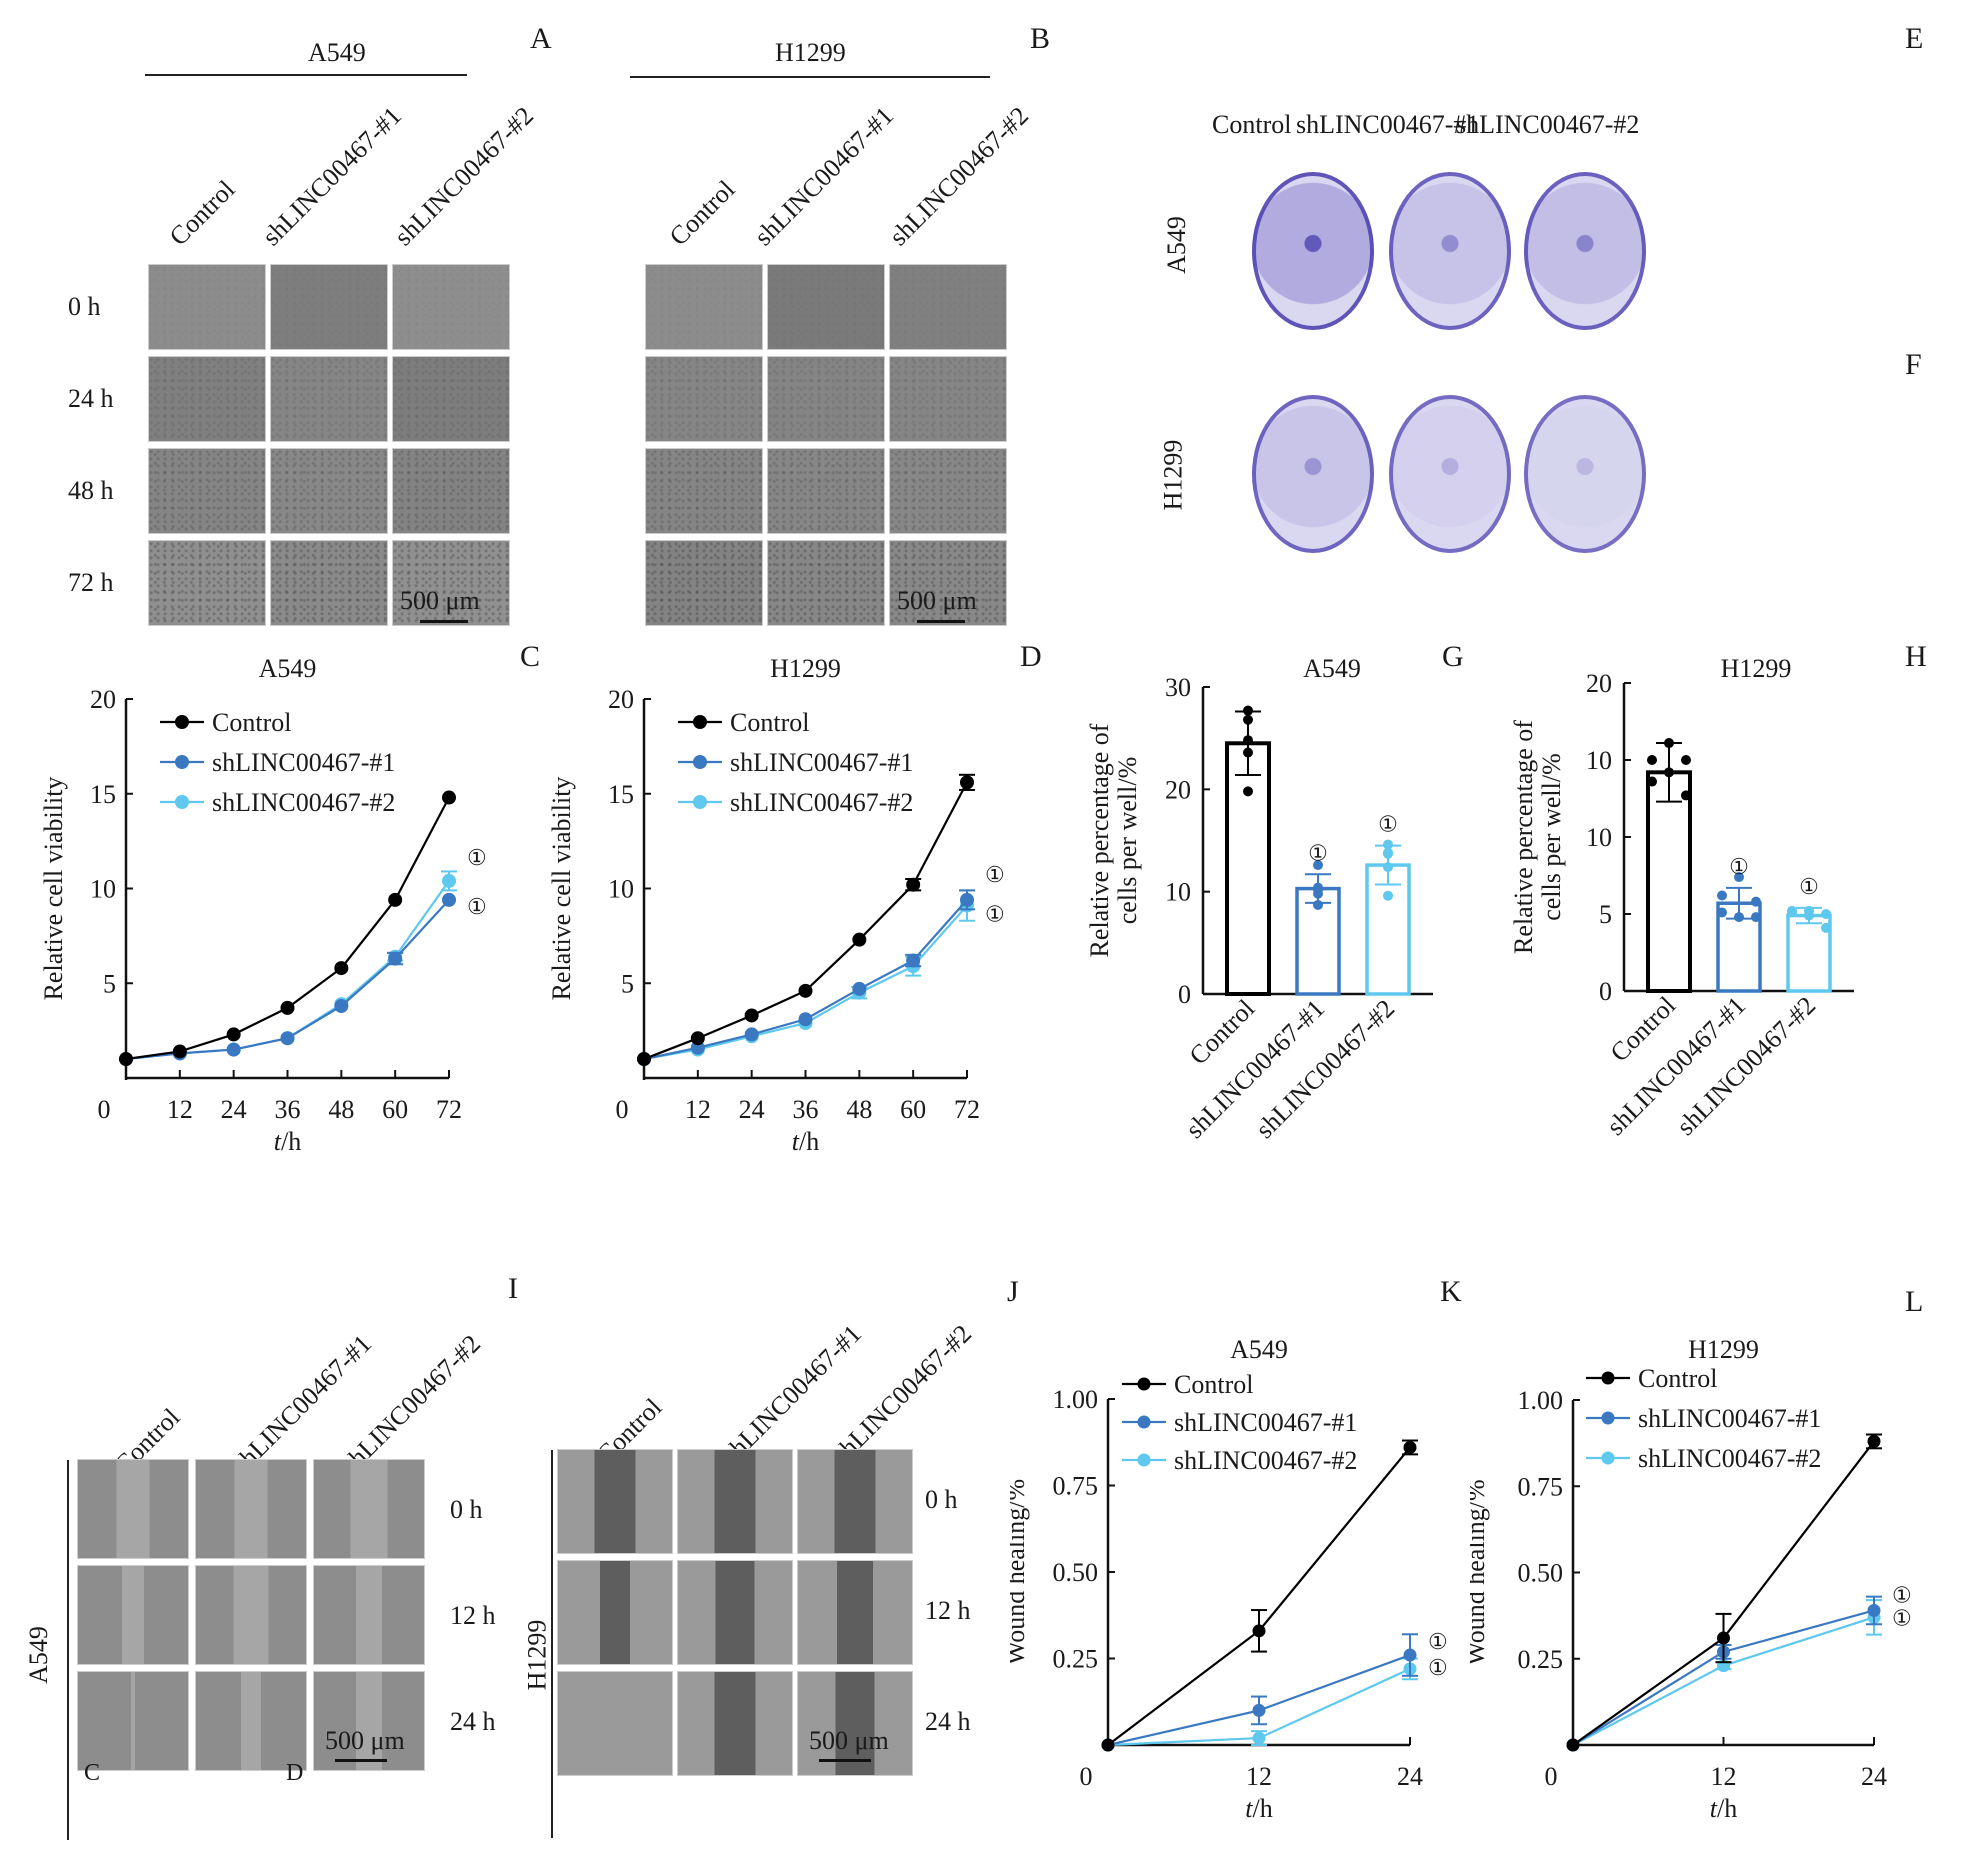 The image size is (1961, 1855). Describe the element at coordinates (937, 600) in the screenshot. I see `panel-b-scale-label: 500 μm` at that location.